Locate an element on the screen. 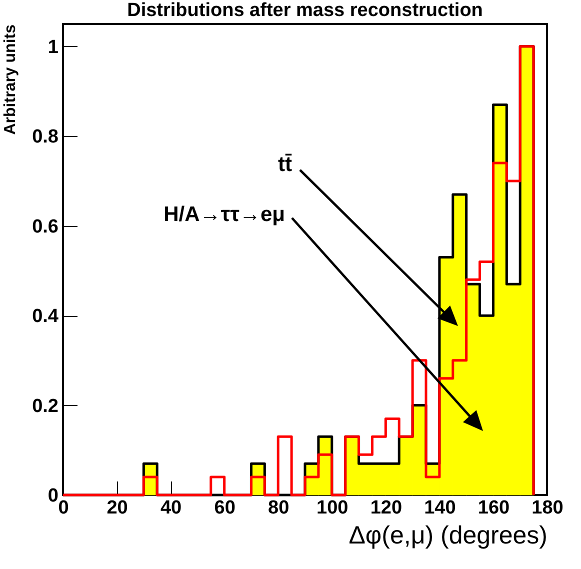 Image resolution: width=581 pixels, height=569 pixels. y-tick-label: 0.4 is located at coordinates (45, 317).